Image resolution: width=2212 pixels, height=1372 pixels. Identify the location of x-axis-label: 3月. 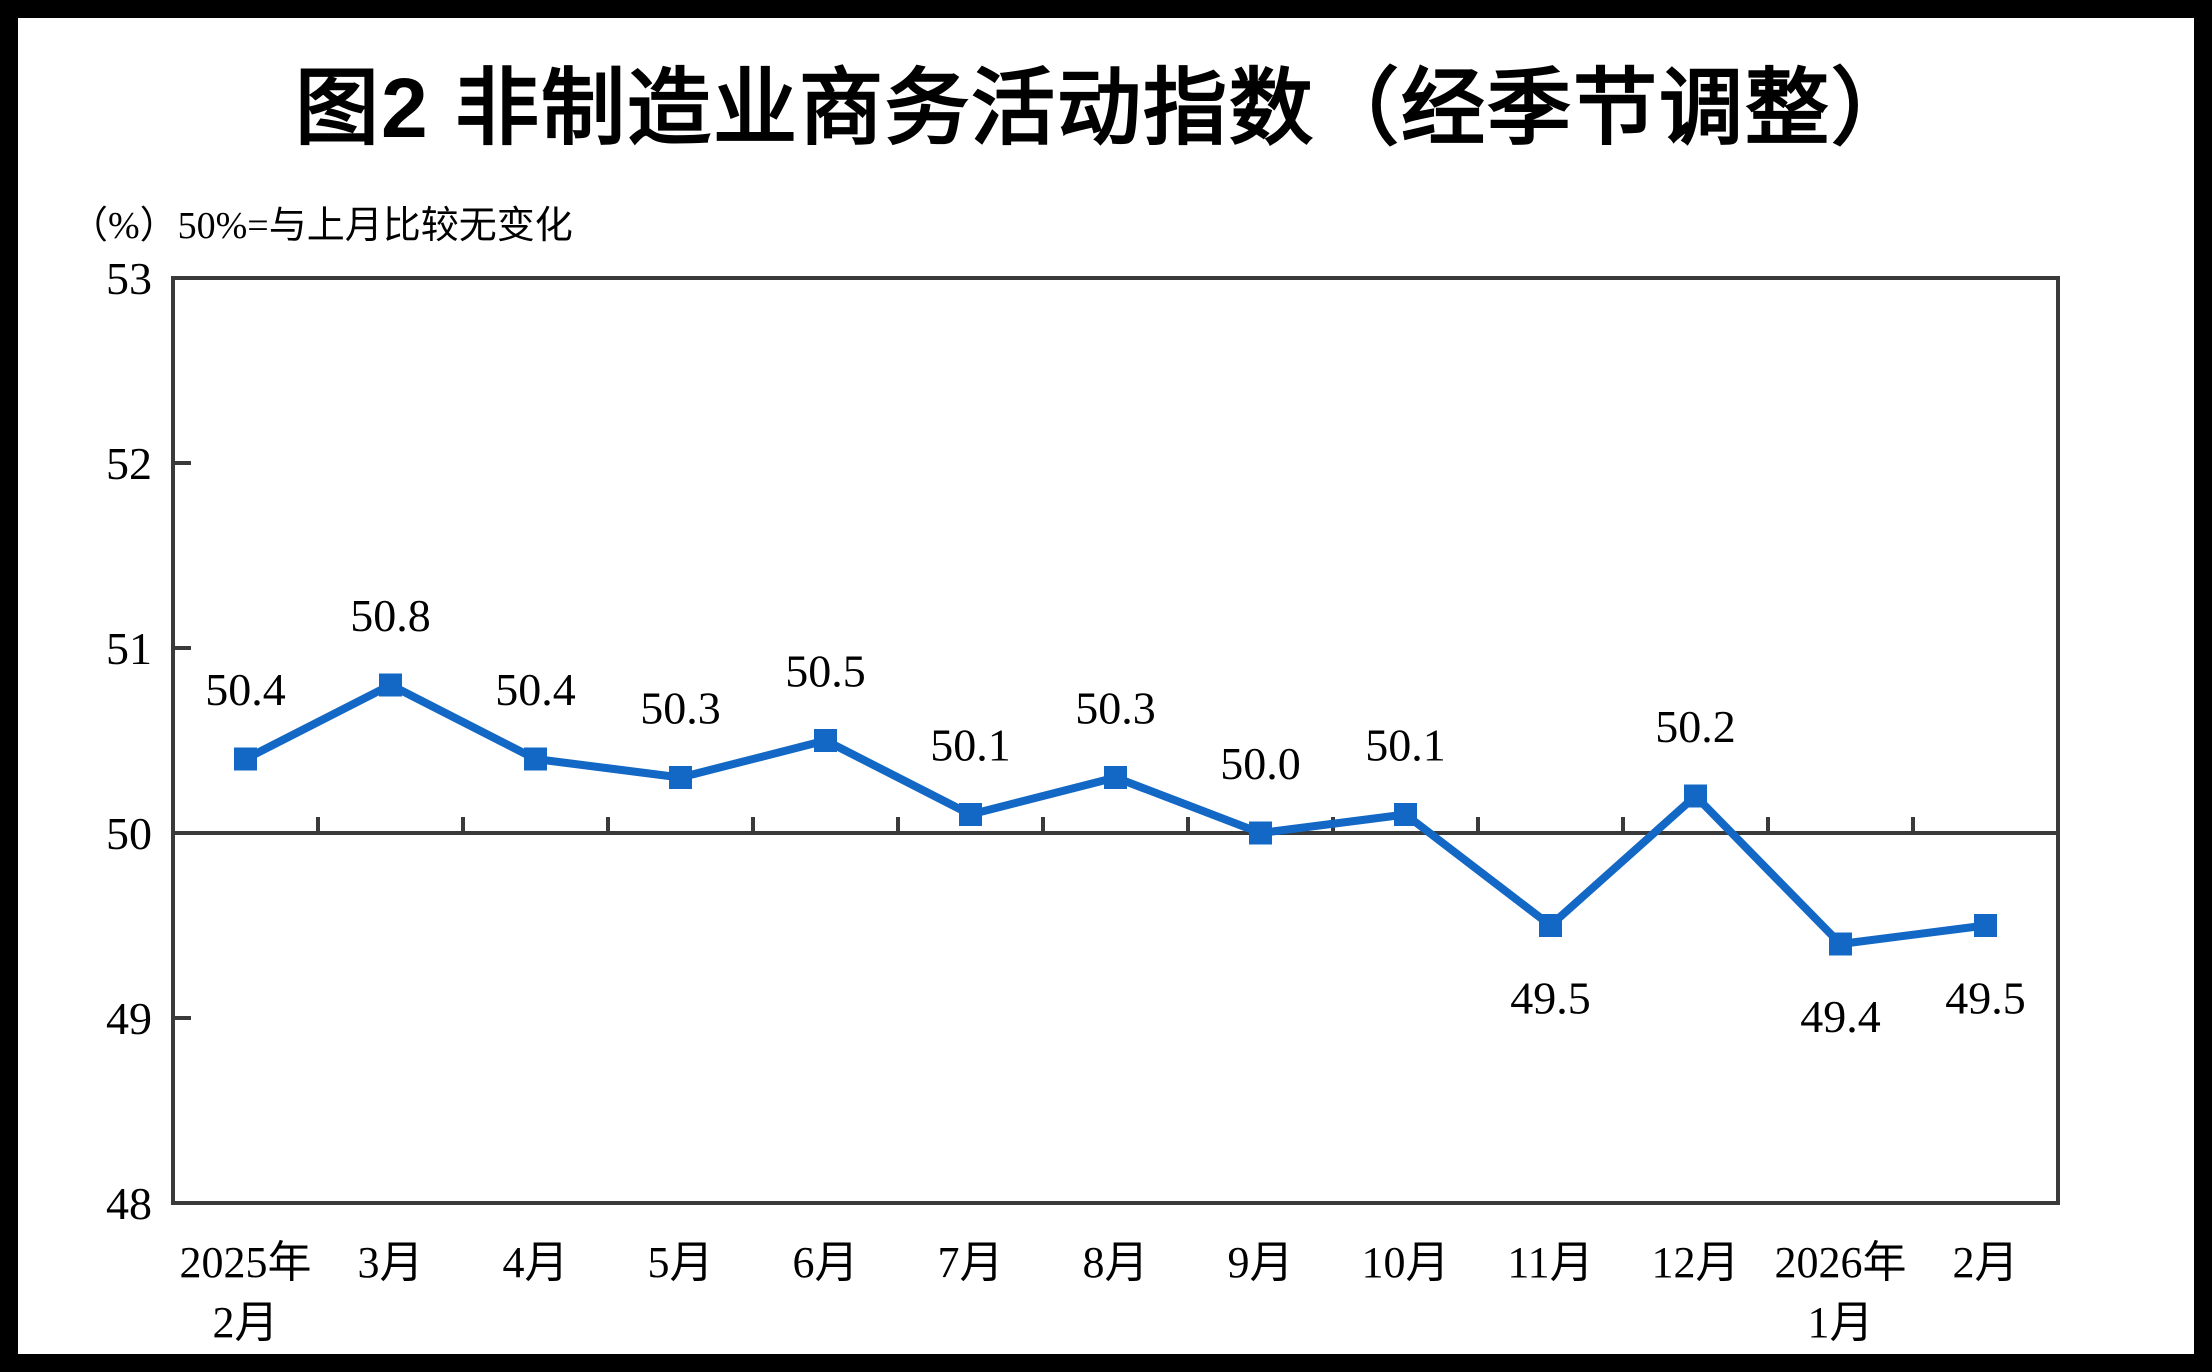
(391, 1262).